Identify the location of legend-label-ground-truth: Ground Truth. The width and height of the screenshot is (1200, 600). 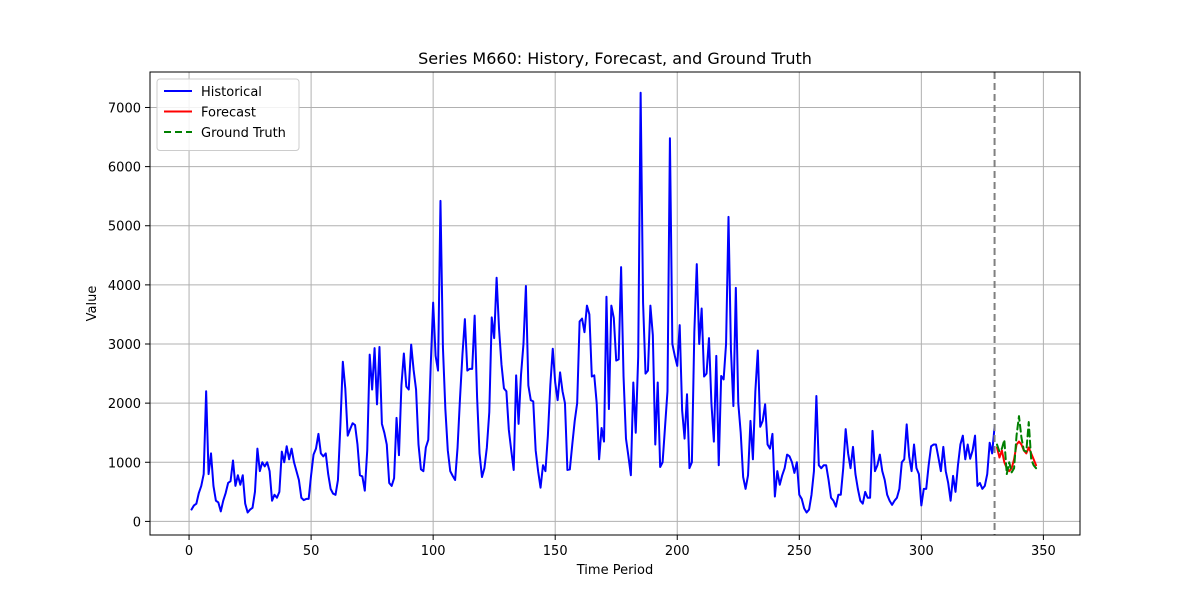
(243, 133).